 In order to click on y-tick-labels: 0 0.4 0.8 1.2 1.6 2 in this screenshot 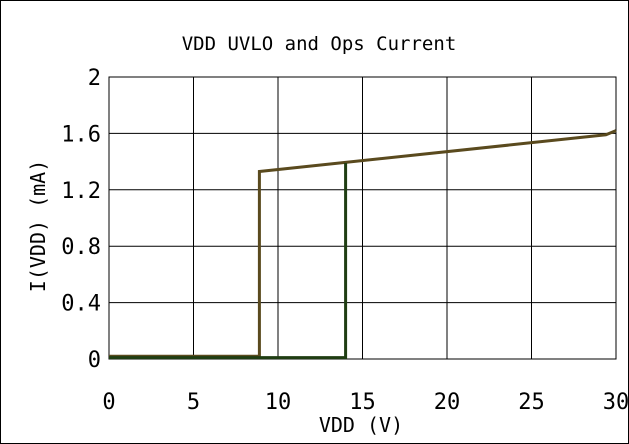, I will do `click(81, 219)`.